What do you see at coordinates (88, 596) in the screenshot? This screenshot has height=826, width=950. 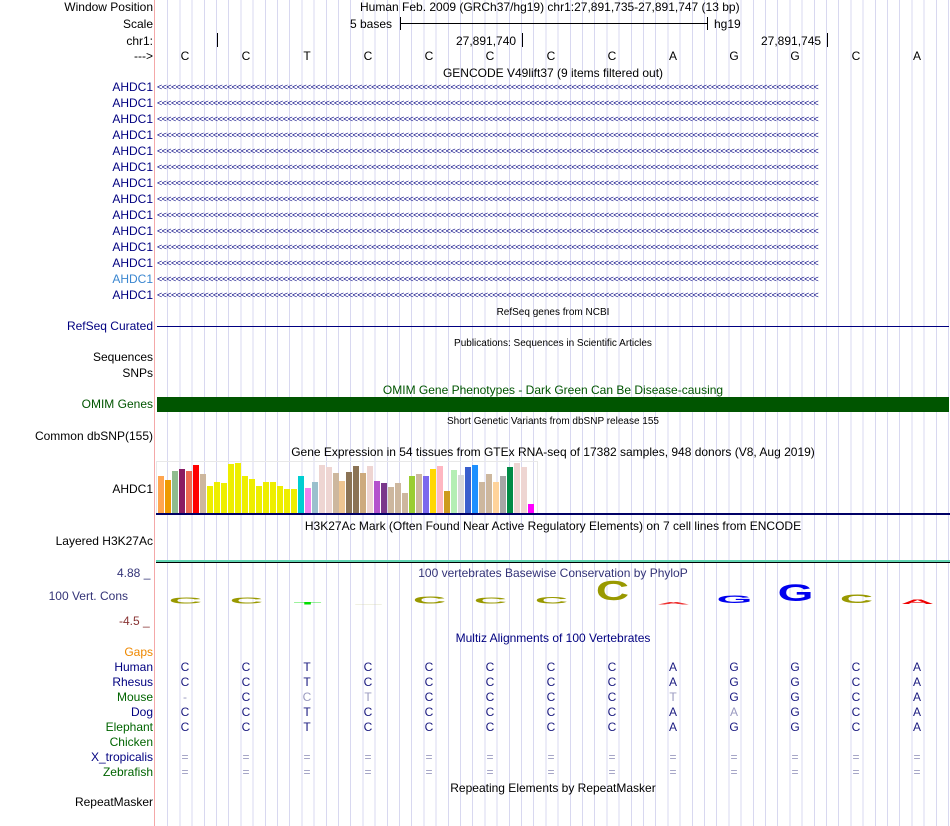 I see `phylop-label: 100 Vert. Cons` at bounding box center [88, 596].